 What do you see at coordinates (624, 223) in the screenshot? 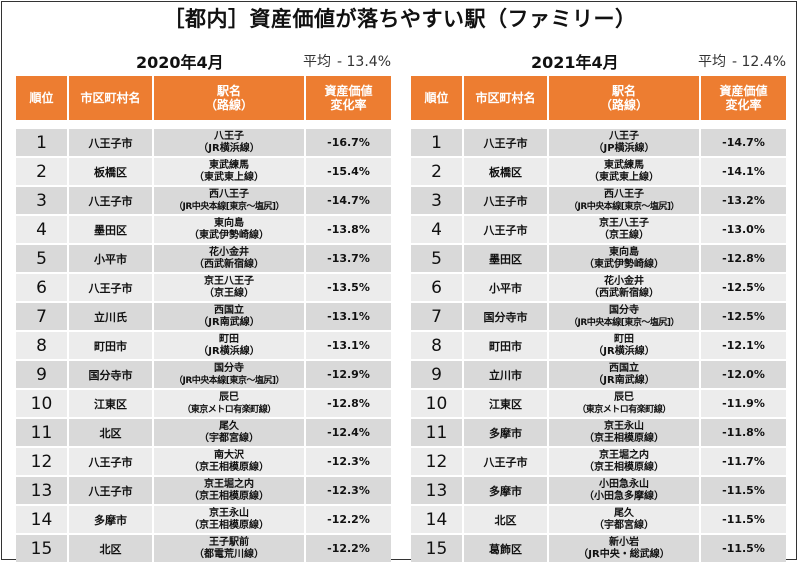
I see `station-name: 京王八王子` at bounding box center [624, 223].